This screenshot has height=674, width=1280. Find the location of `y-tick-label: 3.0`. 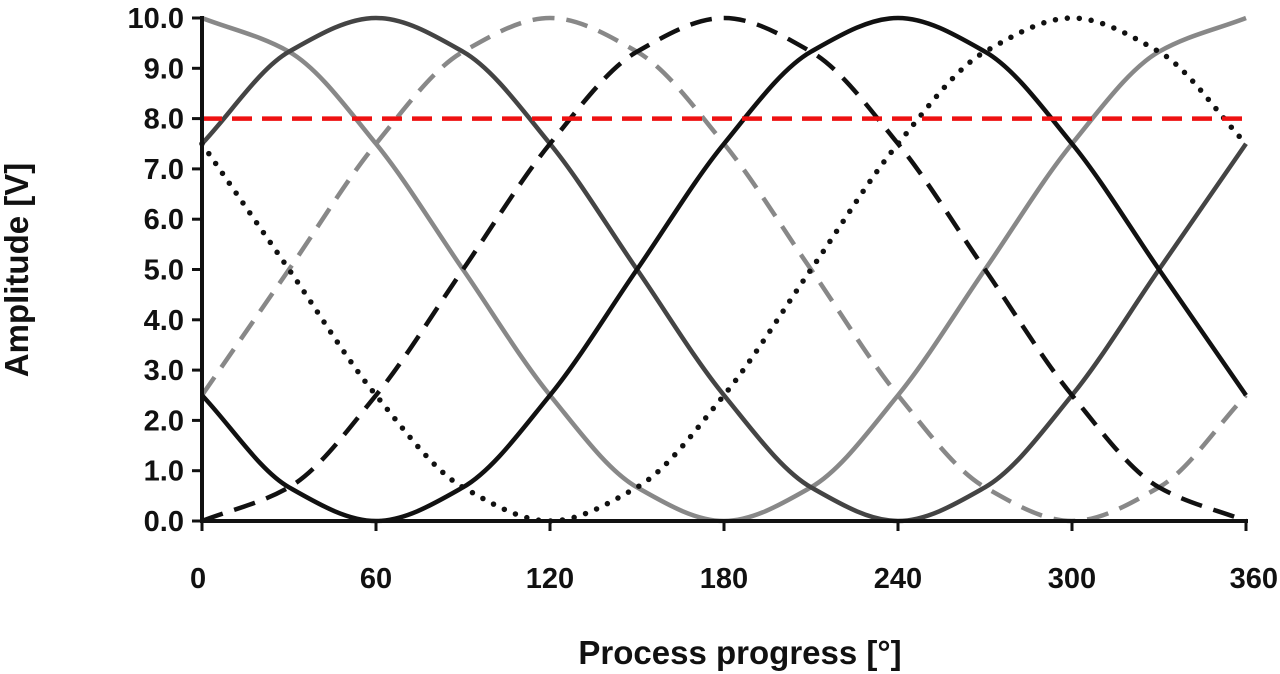

y-tick-label: 3.0 is located at coordinates (164, 371).